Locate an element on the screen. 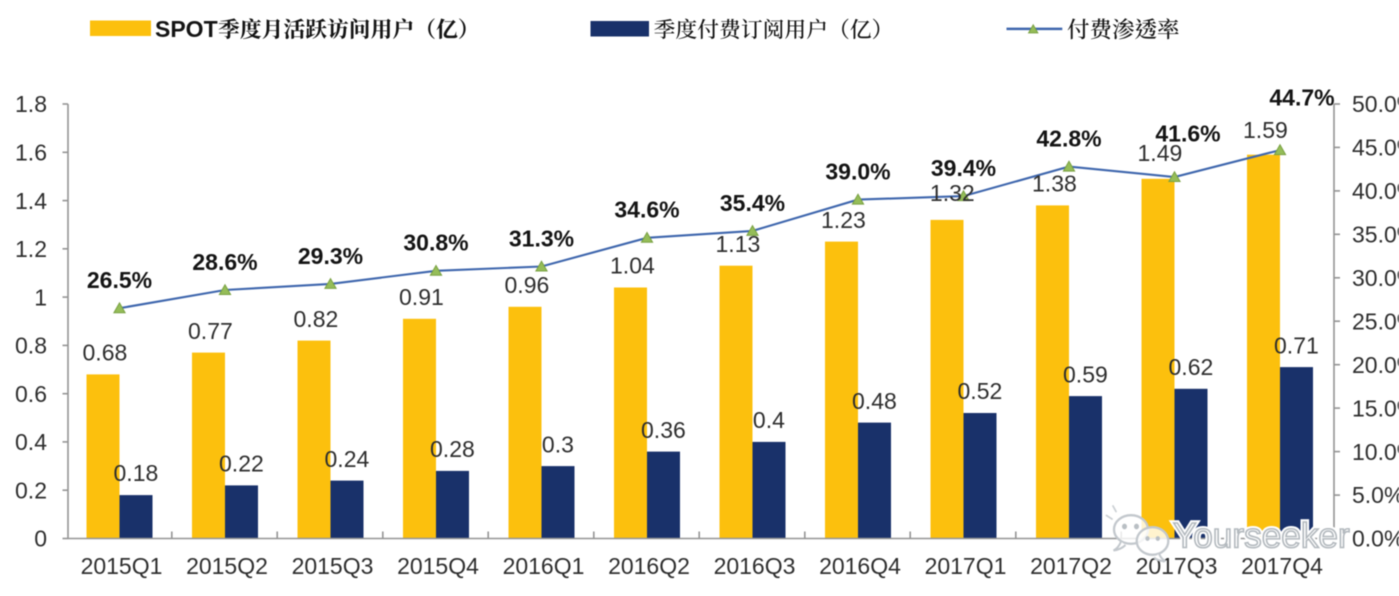 This screenshot has height=596, width=1399. svg-text: 0.62 is located at coordinates (1191, 367).